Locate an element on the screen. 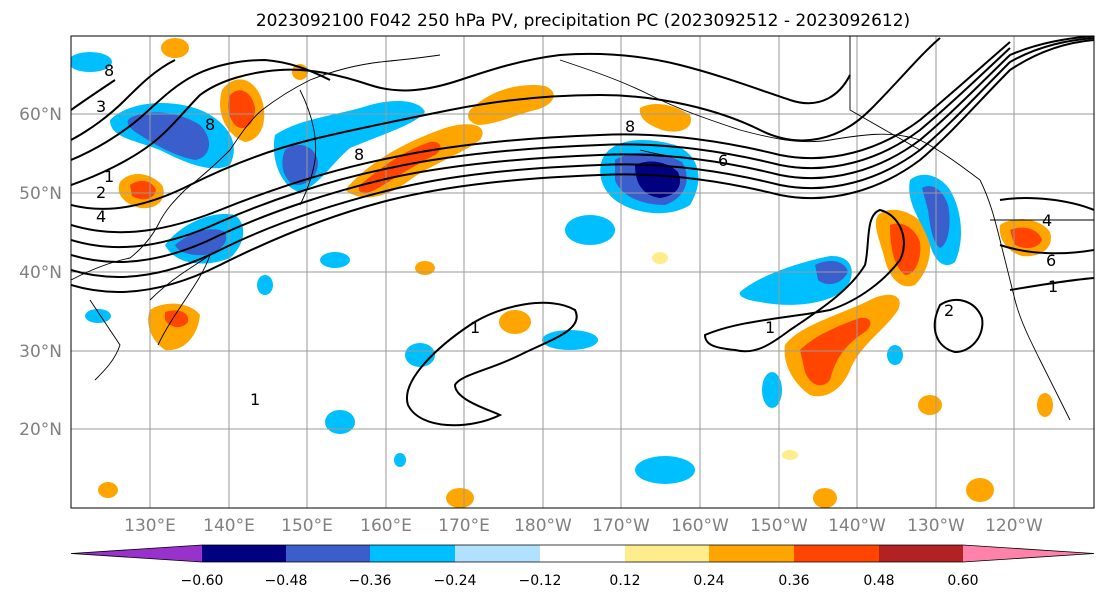 This screenshot has height=601, width=1105. lon-tick-label: 180°W is located at coordinates (543, 526).